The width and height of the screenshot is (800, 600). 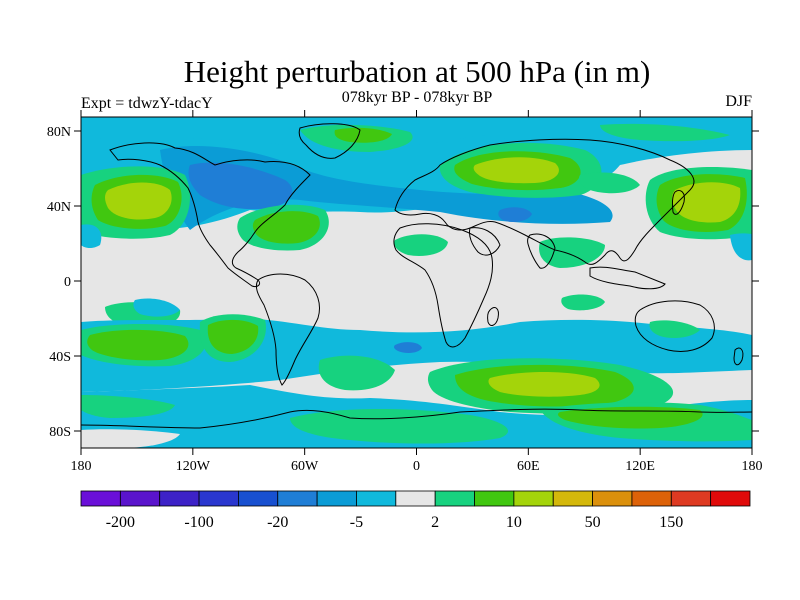 What do you see at coordinates (198, 522) in the screenshot?
I see `colorbar-label: -100` at bounding box center [198, 522].